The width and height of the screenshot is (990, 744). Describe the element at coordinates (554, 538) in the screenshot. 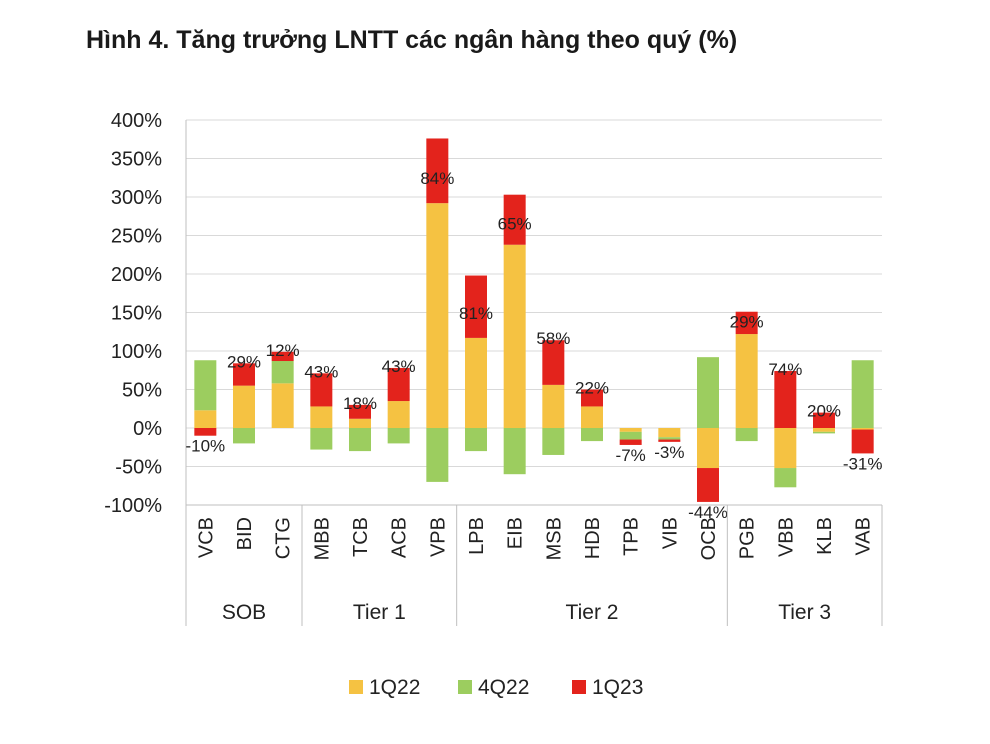

I see `x-tick-label-msb: MSB` at that location.